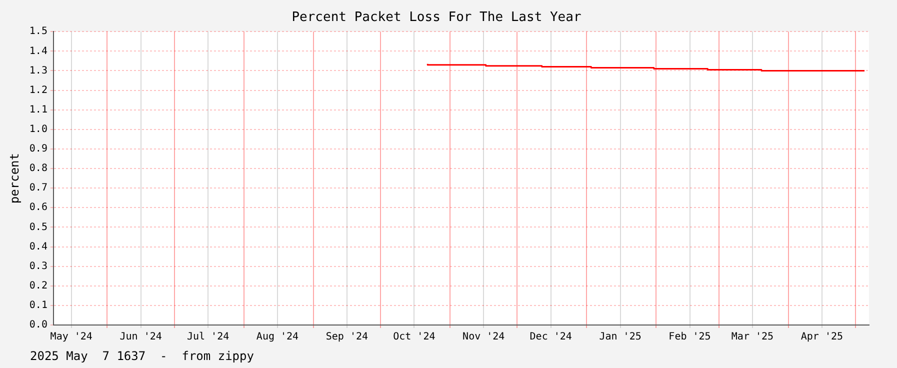 The width and height of the screenshot is (897, 368). I want to click on x-tick-label: Feb '25, so click(689, 337).